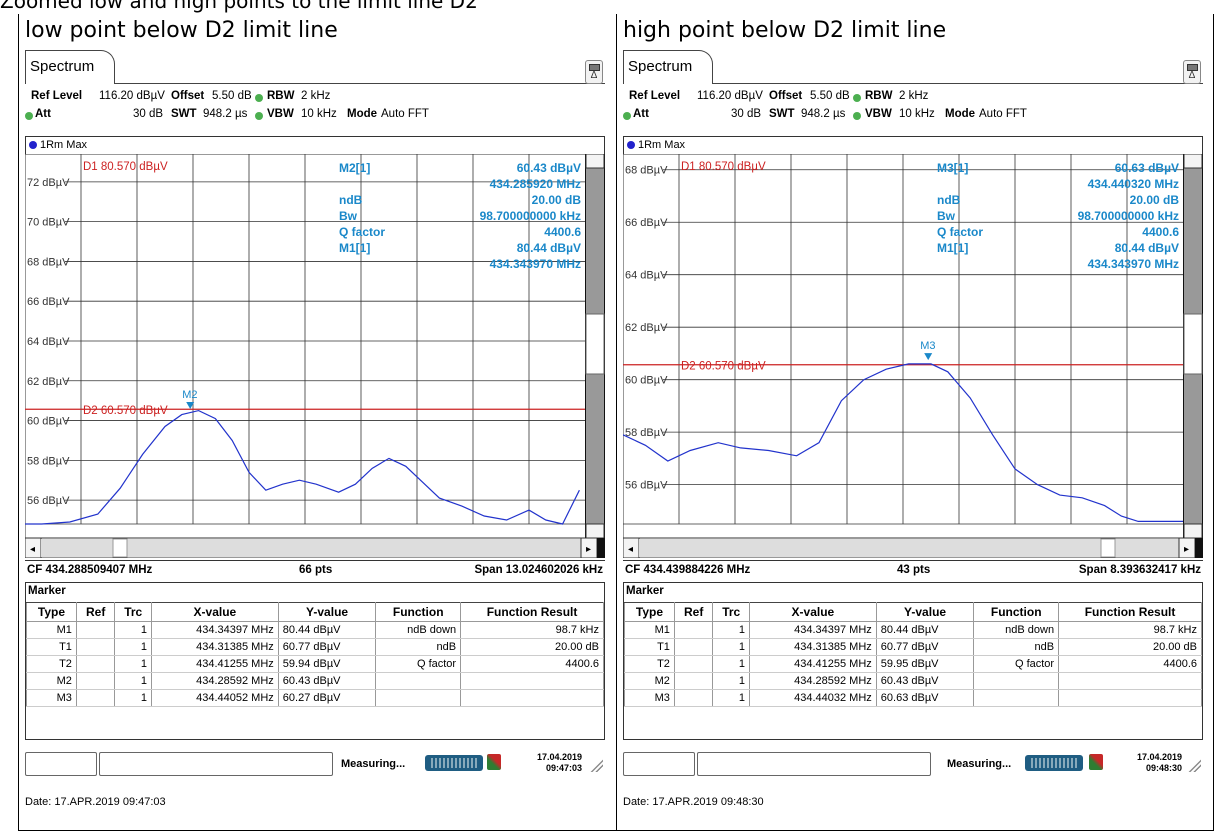  I want to click on table-cell: 60.27 dBµV, so click(327, 698).